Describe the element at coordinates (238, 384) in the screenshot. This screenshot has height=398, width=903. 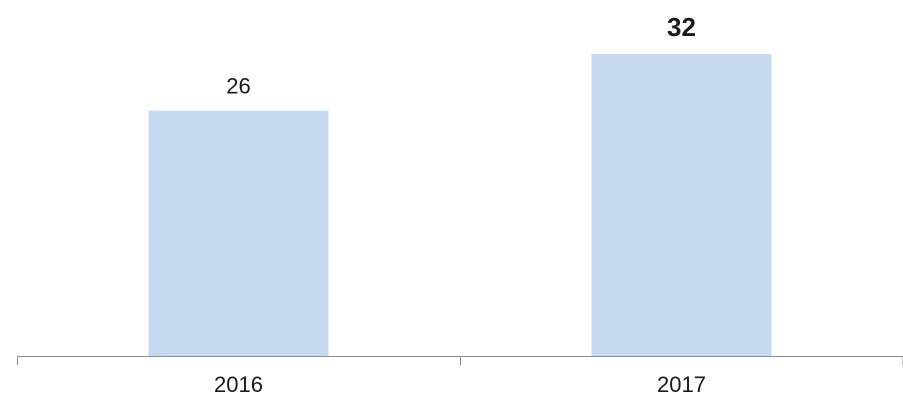
I see `x-tick-label-2016: 2016` at that location.